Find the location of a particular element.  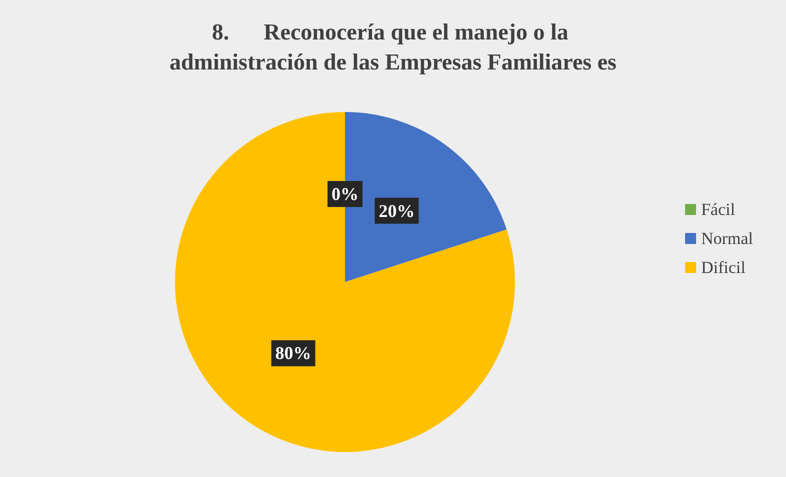

data-label: 20% is located at coordinates (396, 210).